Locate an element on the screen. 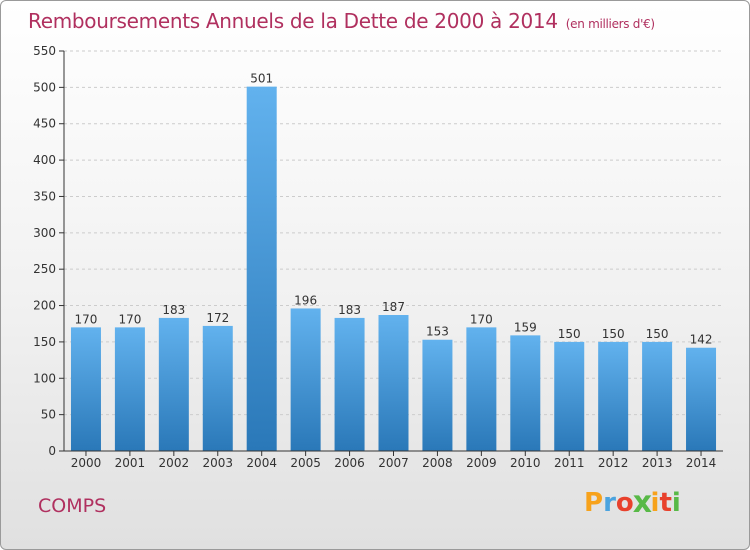 The width and height of the screenshot is (750, 550). data-label: 153 is located at coordinates (437, 332).